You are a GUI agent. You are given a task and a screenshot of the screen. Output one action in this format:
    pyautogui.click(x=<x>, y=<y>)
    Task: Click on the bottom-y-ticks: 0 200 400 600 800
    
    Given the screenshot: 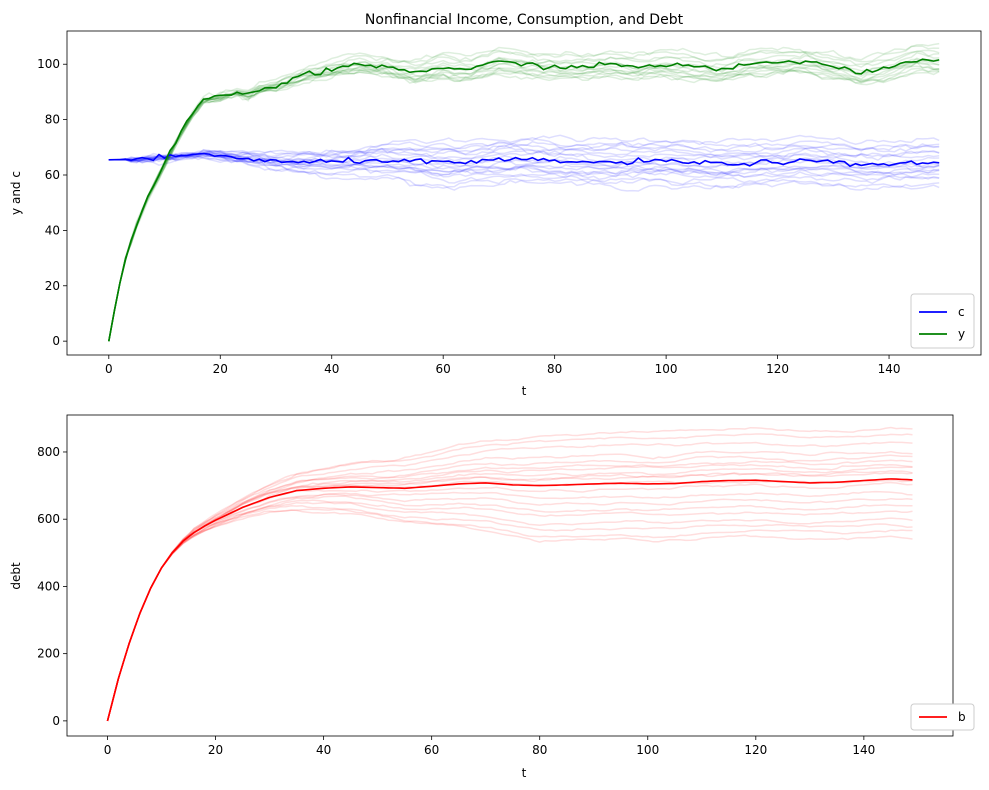 What is the action you would take?
    pyautogui.click(x=52, y=586)
    